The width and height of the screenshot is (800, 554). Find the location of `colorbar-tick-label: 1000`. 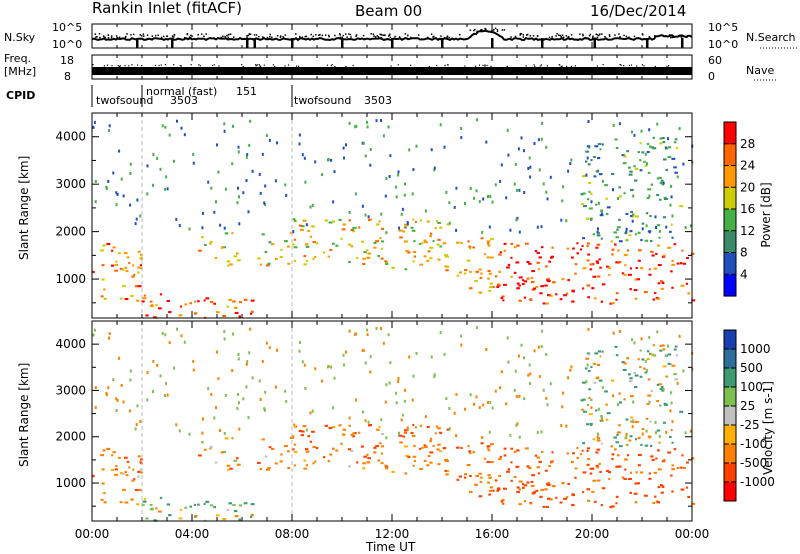

colorbar-tick-label: 1000 is located at coordinates (755, 349).